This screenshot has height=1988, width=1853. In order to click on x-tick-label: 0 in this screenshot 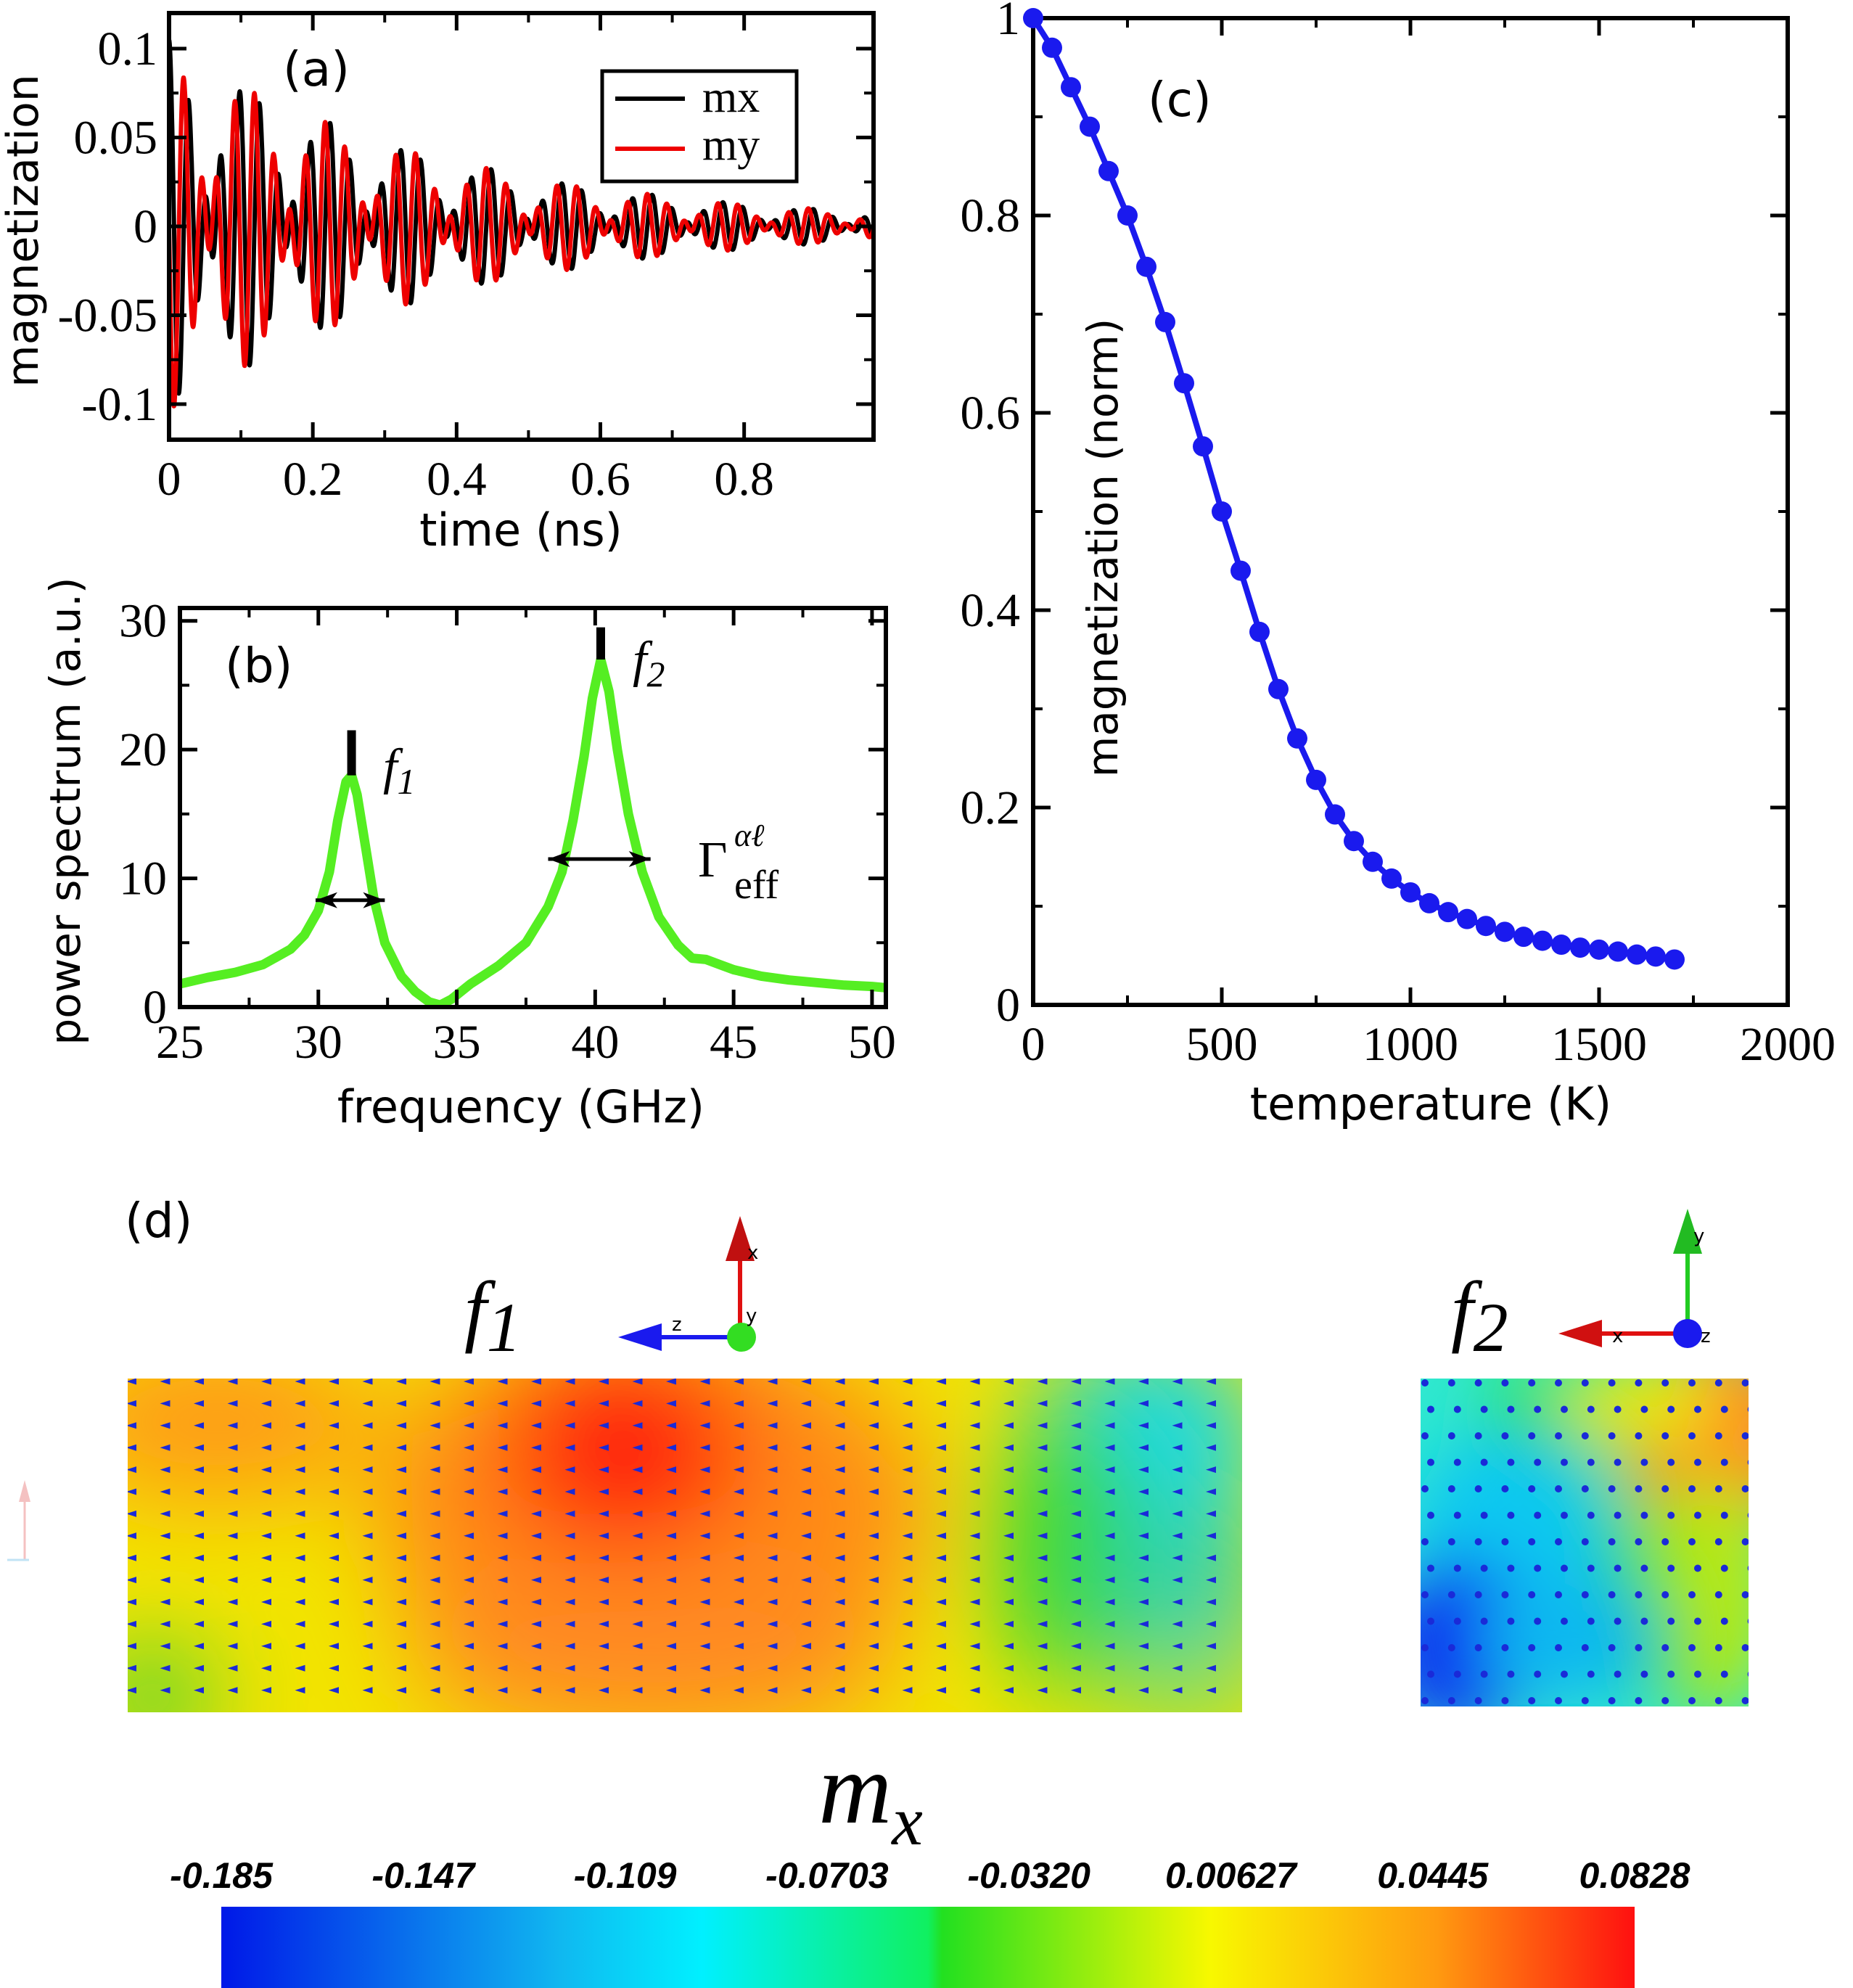, I will do `click(1033, 1044)`.